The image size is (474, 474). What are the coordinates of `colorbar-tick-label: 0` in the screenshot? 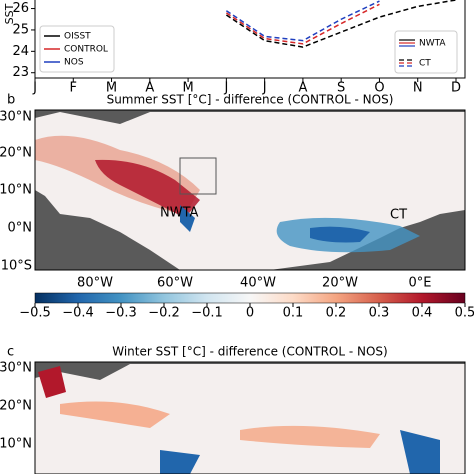 It's located at (250, 313).